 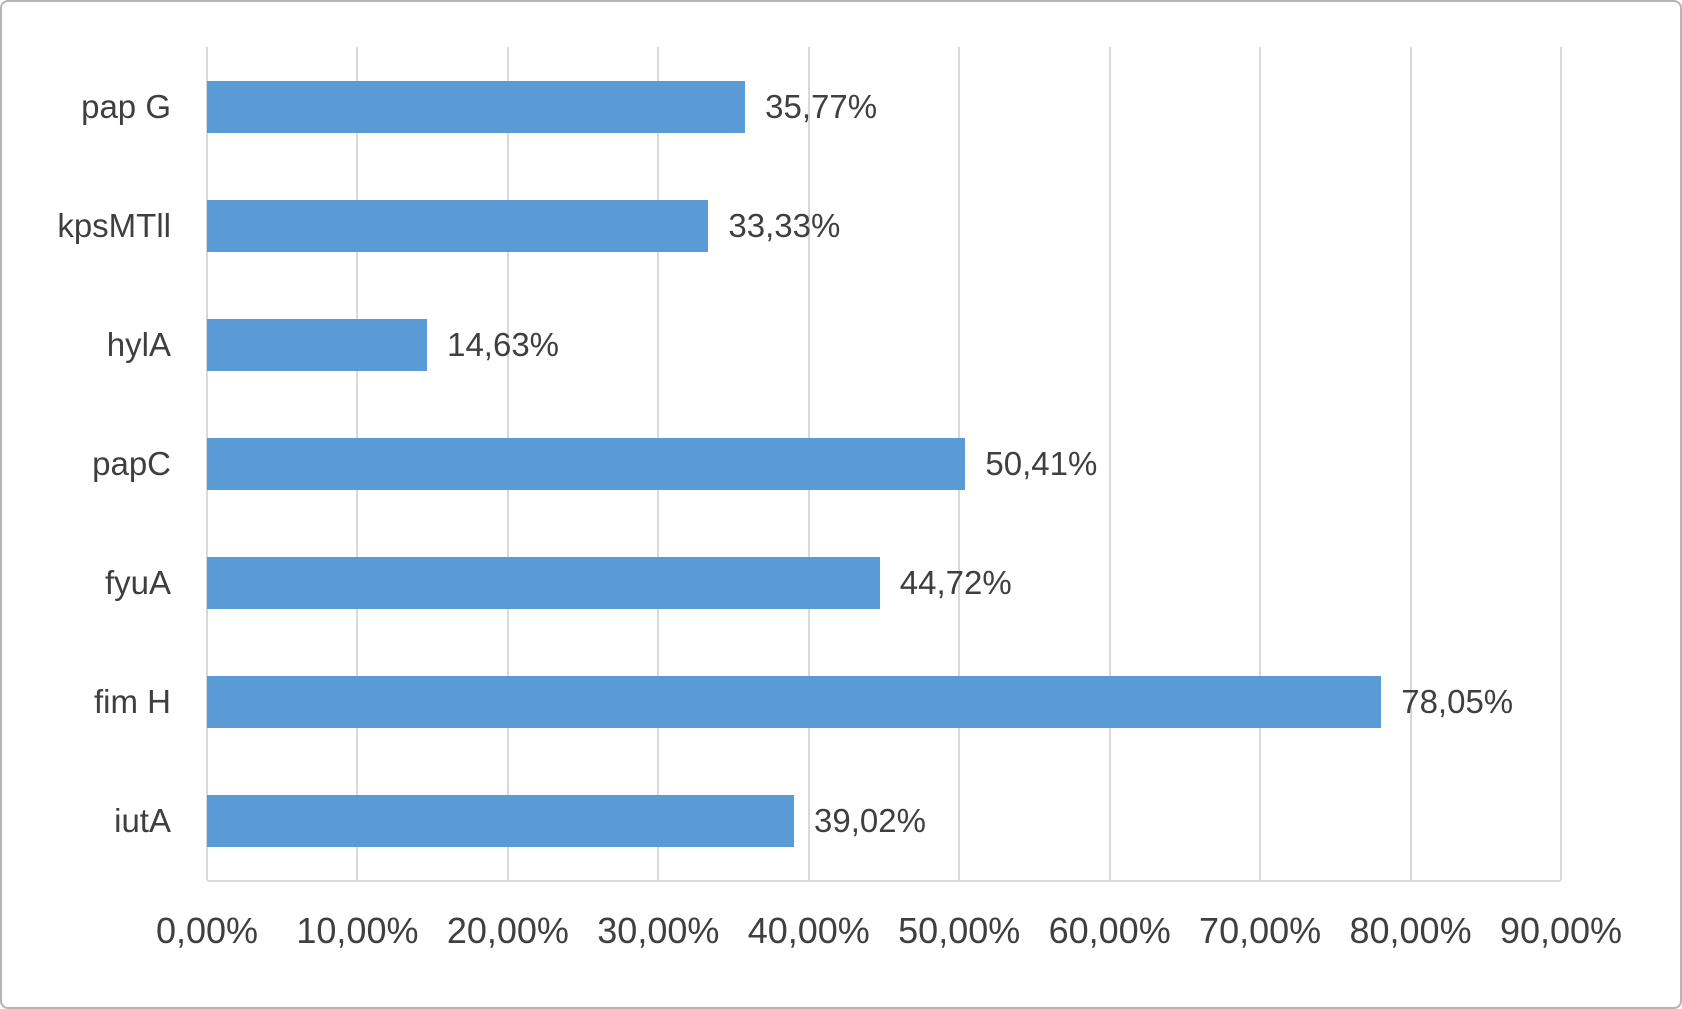 I want to click on bar-row: fim H 78,05%, so click(x=827, y=701).